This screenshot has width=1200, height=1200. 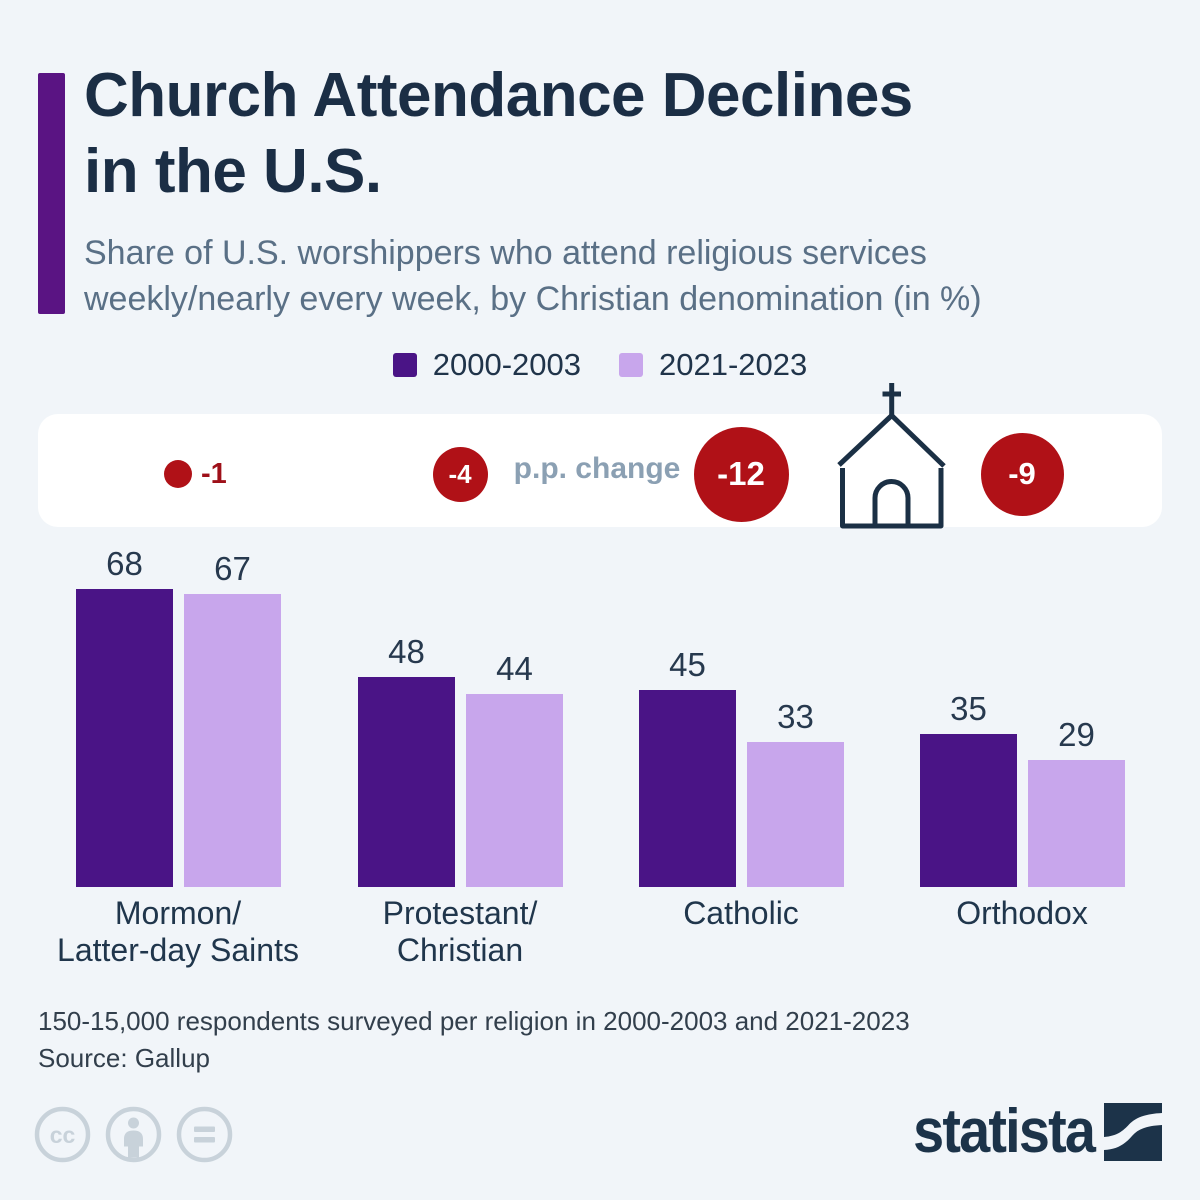 What do you see at coordinates (233, 171) in the screenshot?
I see `page-title-line-2: in the U.S.` at bounding box center [233, 171].